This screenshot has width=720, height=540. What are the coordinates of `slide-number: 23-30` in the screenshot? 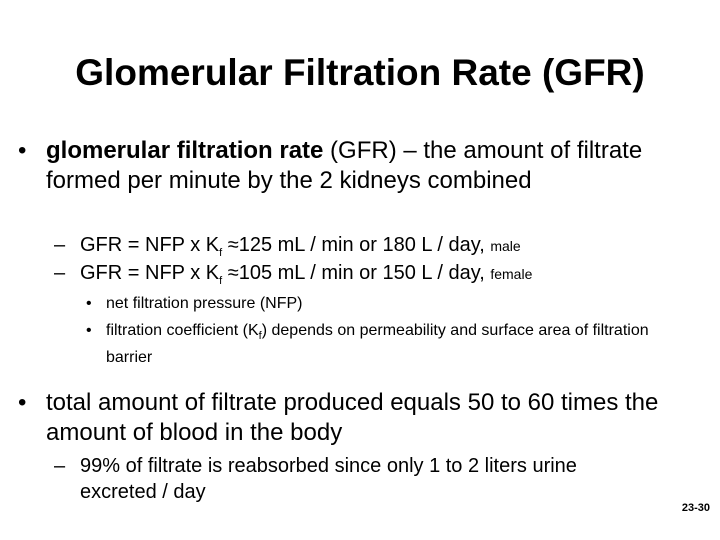 It's located at (695, 508).